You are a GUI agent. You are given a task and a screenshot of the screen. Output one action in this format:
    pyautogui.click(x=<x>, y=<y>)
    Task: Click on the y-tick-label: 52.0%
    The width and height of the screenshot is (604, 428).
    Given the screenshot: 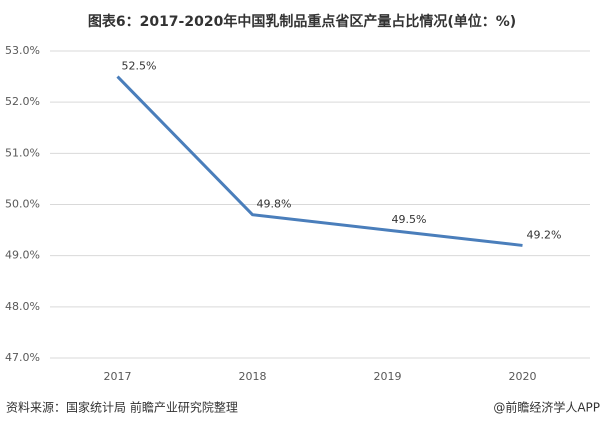 What is the action you would take?
    pyautogui.click(x=22, y=101)
    